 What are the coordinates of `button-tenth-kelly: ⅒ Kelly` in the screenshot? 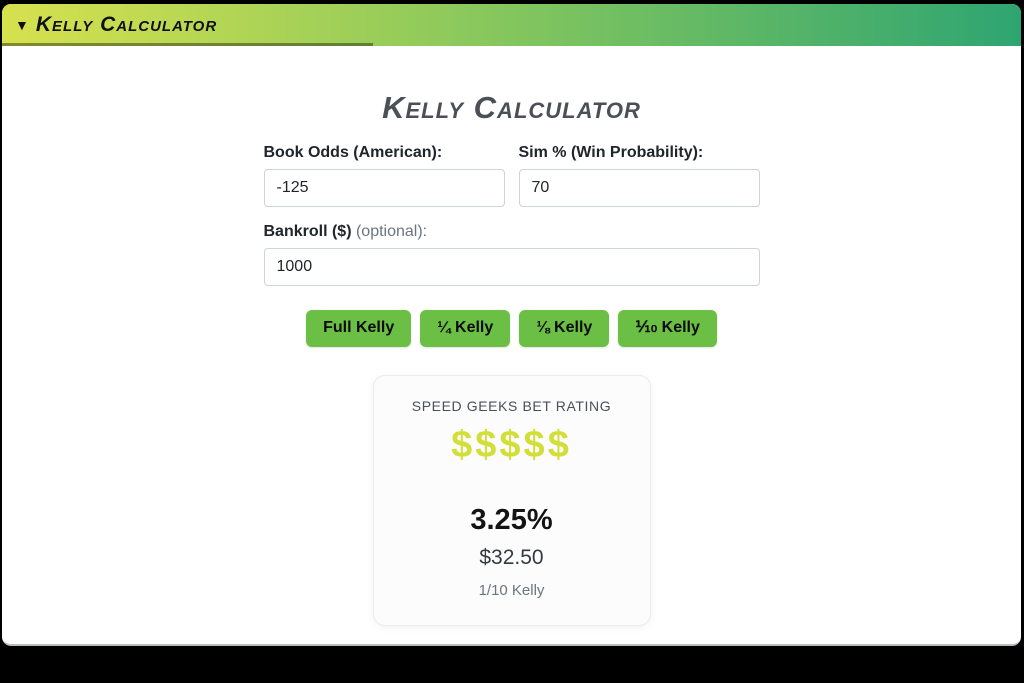 It's located at (667, 328).